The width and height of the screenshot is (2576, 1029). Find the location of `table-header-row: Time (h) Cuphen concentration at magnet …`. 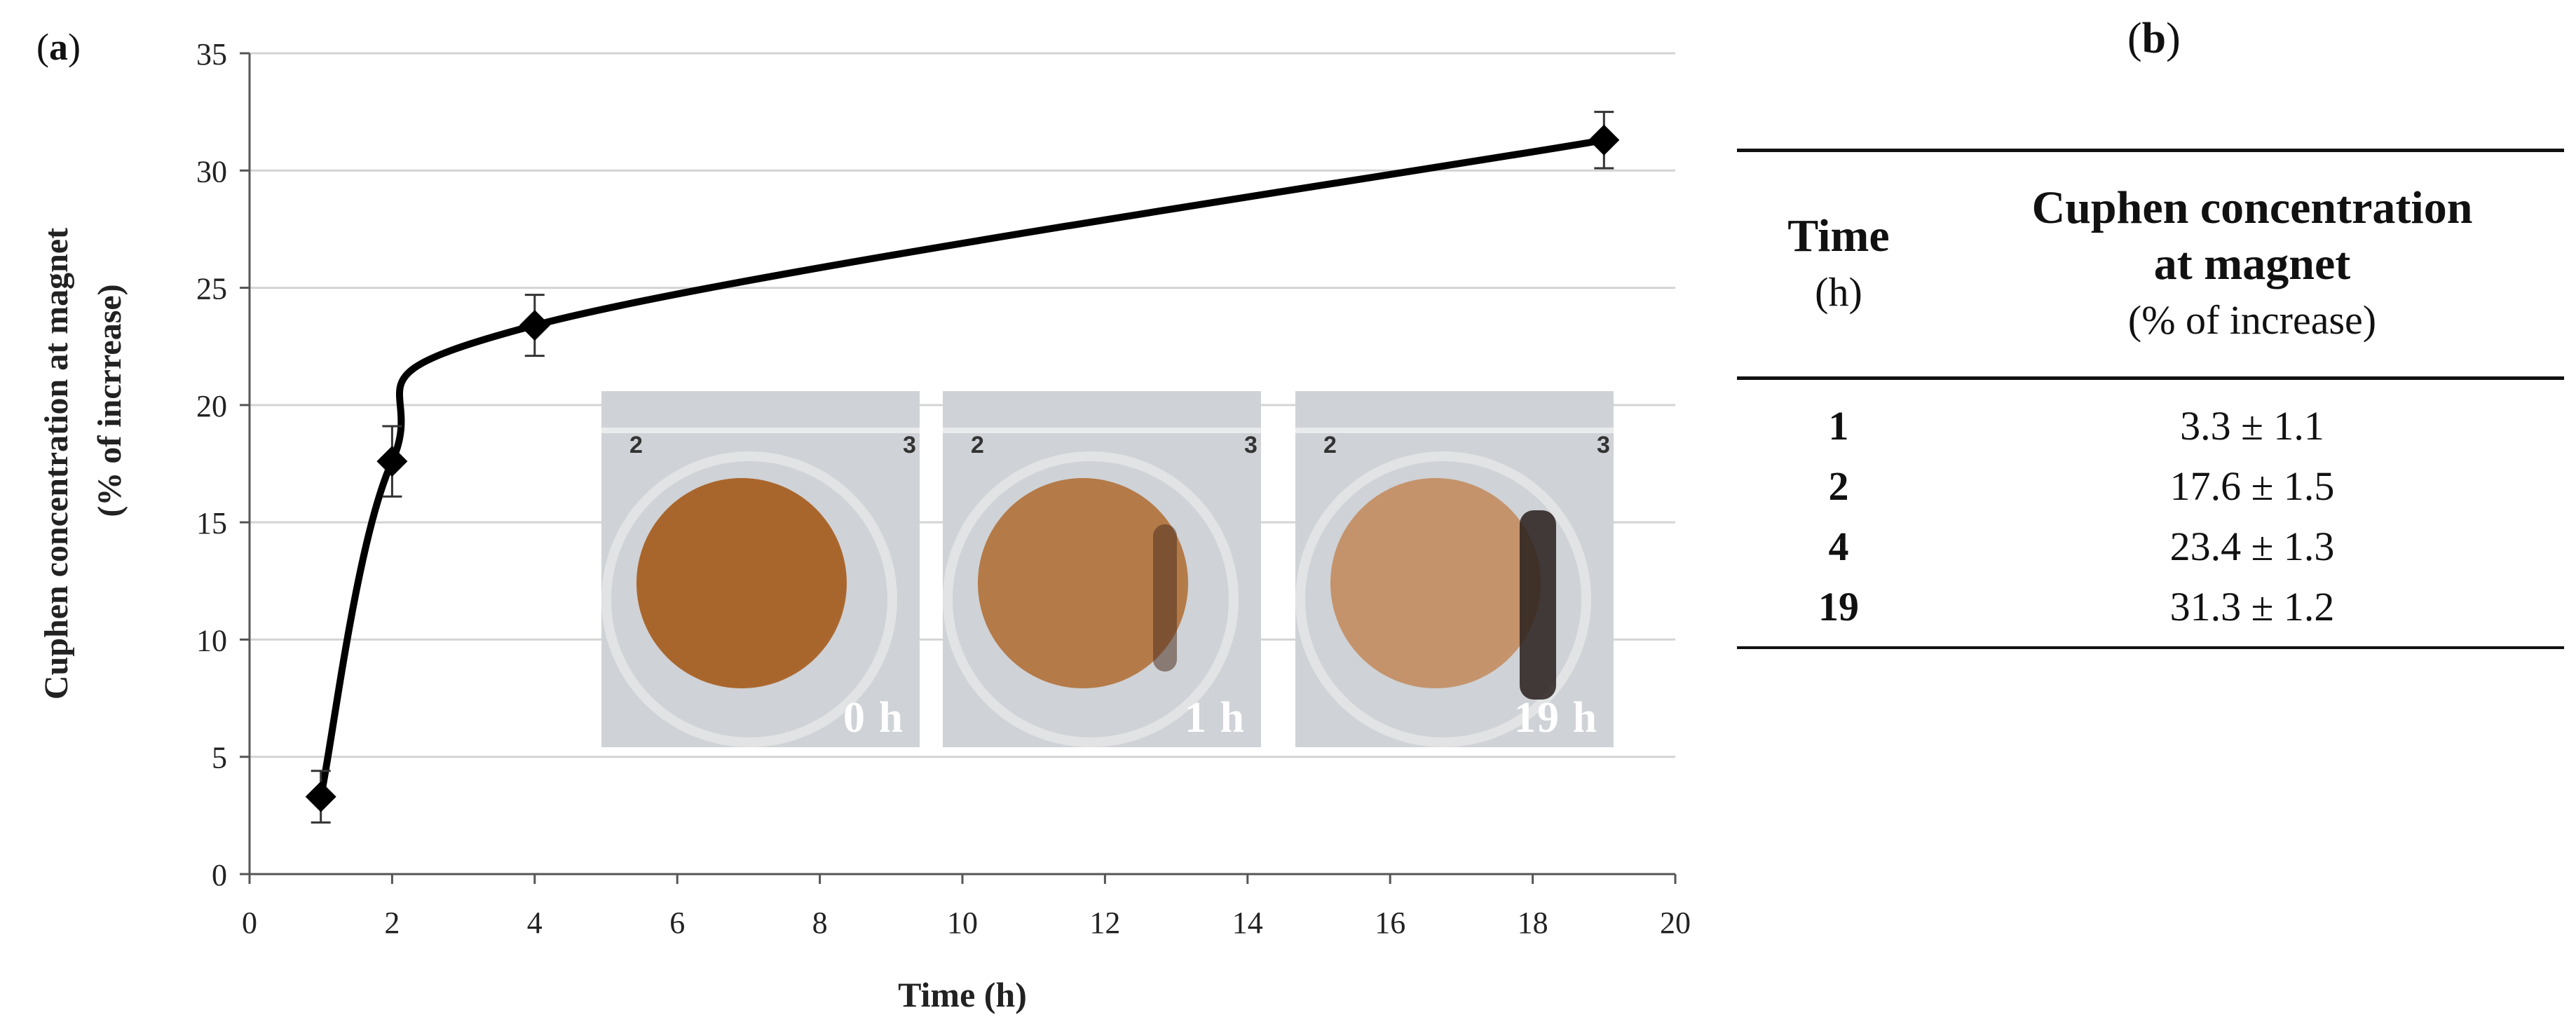

table-header-row: Time (h) Cuphen concentration at magnet … is located at coordinates (2150, 264).